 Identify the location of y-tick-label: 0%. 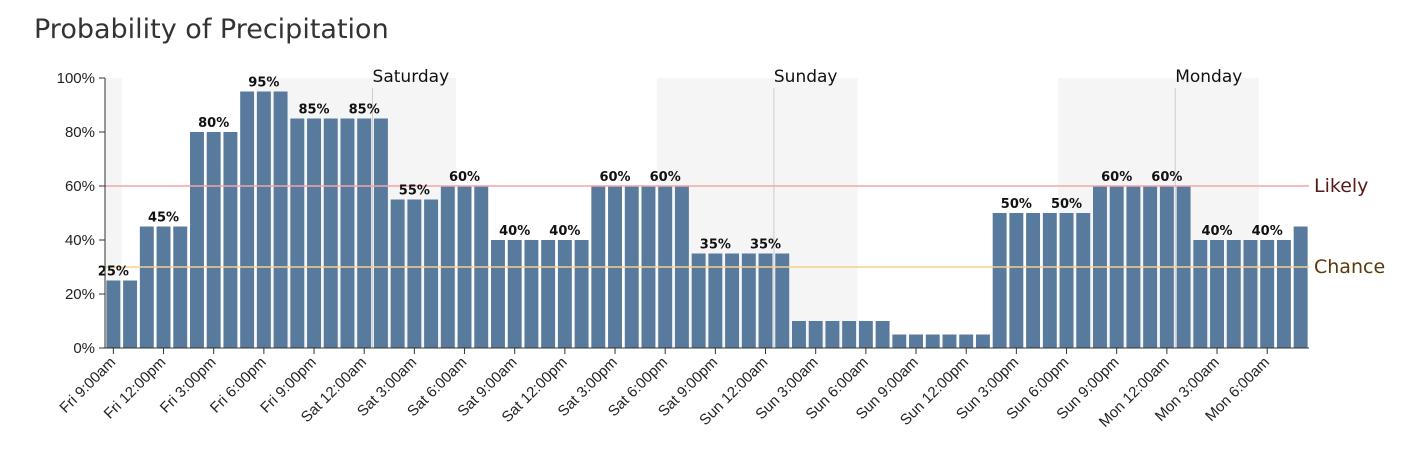
(84, 348).